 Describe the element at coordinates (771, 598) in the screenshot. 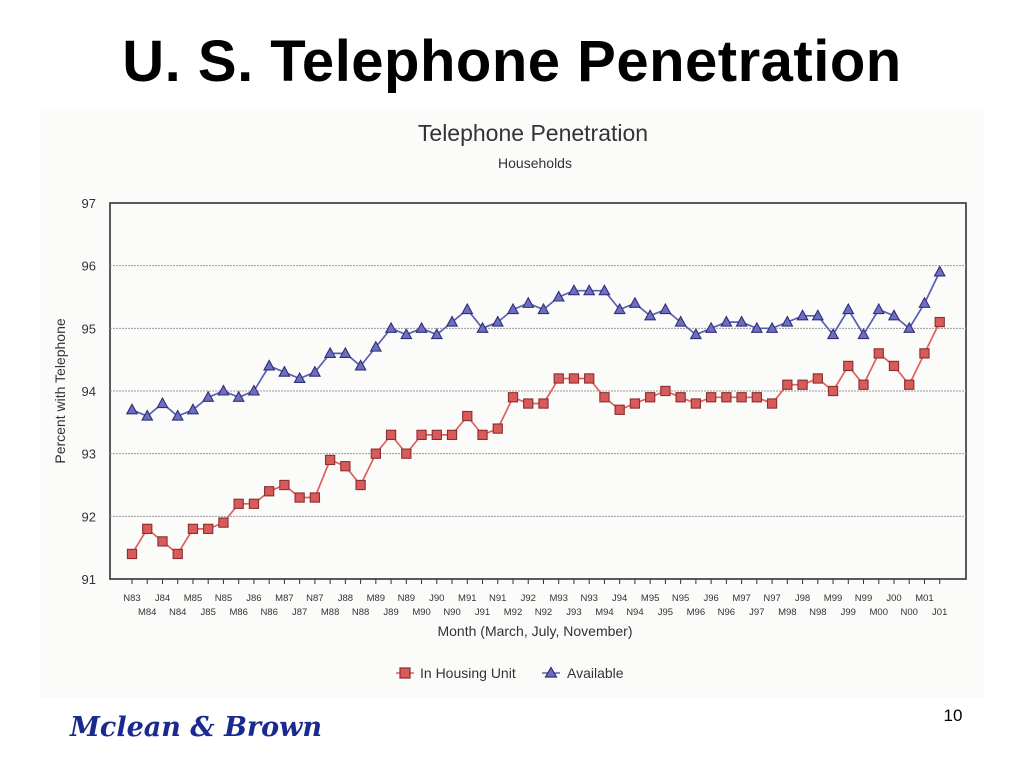

I see `x-tick-label: N97` at that location.